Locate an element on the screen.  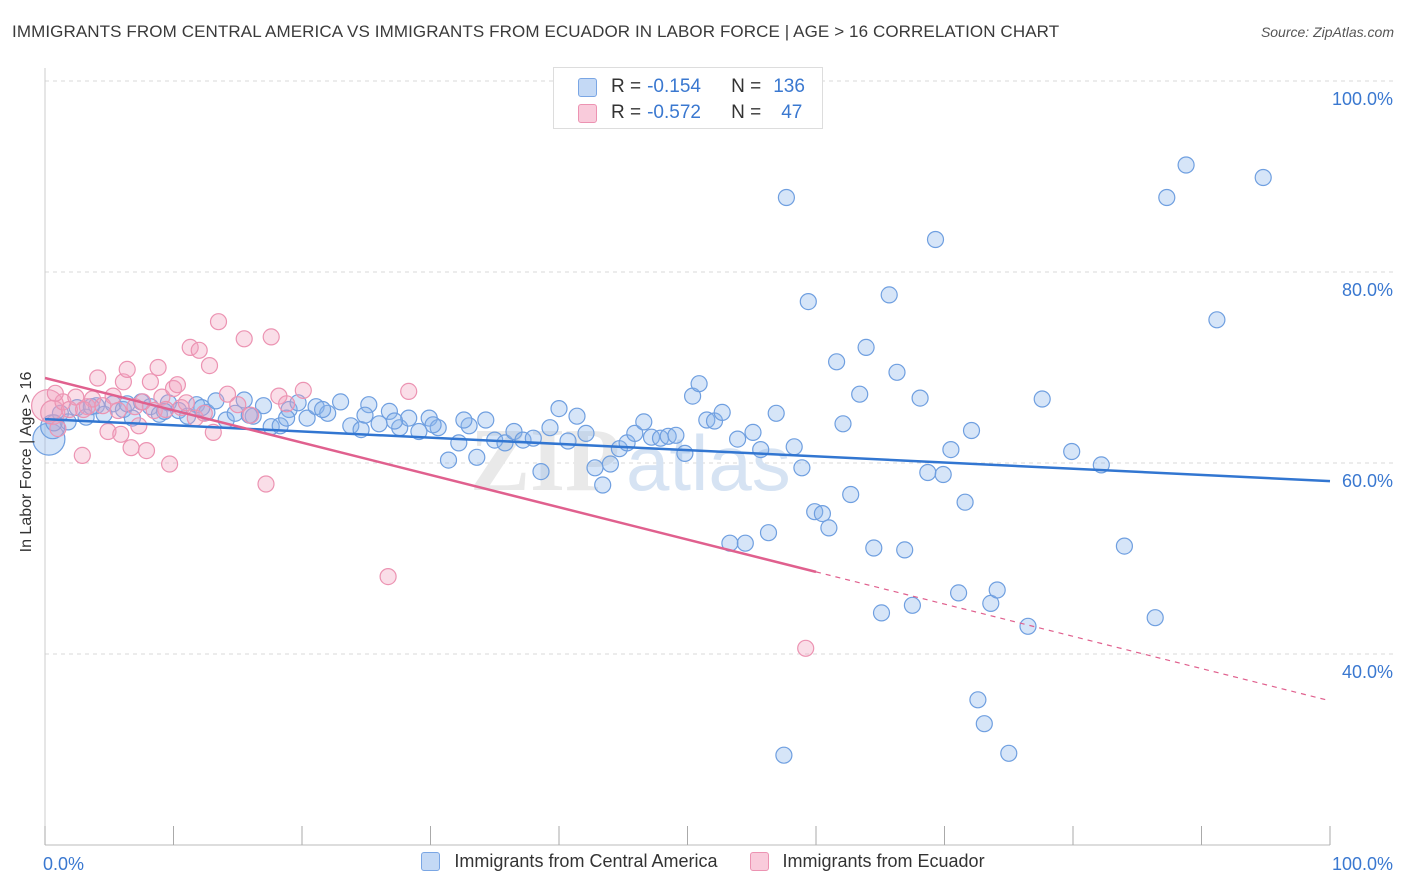
legend-r-label: R = is located at coordinates (626, 86).